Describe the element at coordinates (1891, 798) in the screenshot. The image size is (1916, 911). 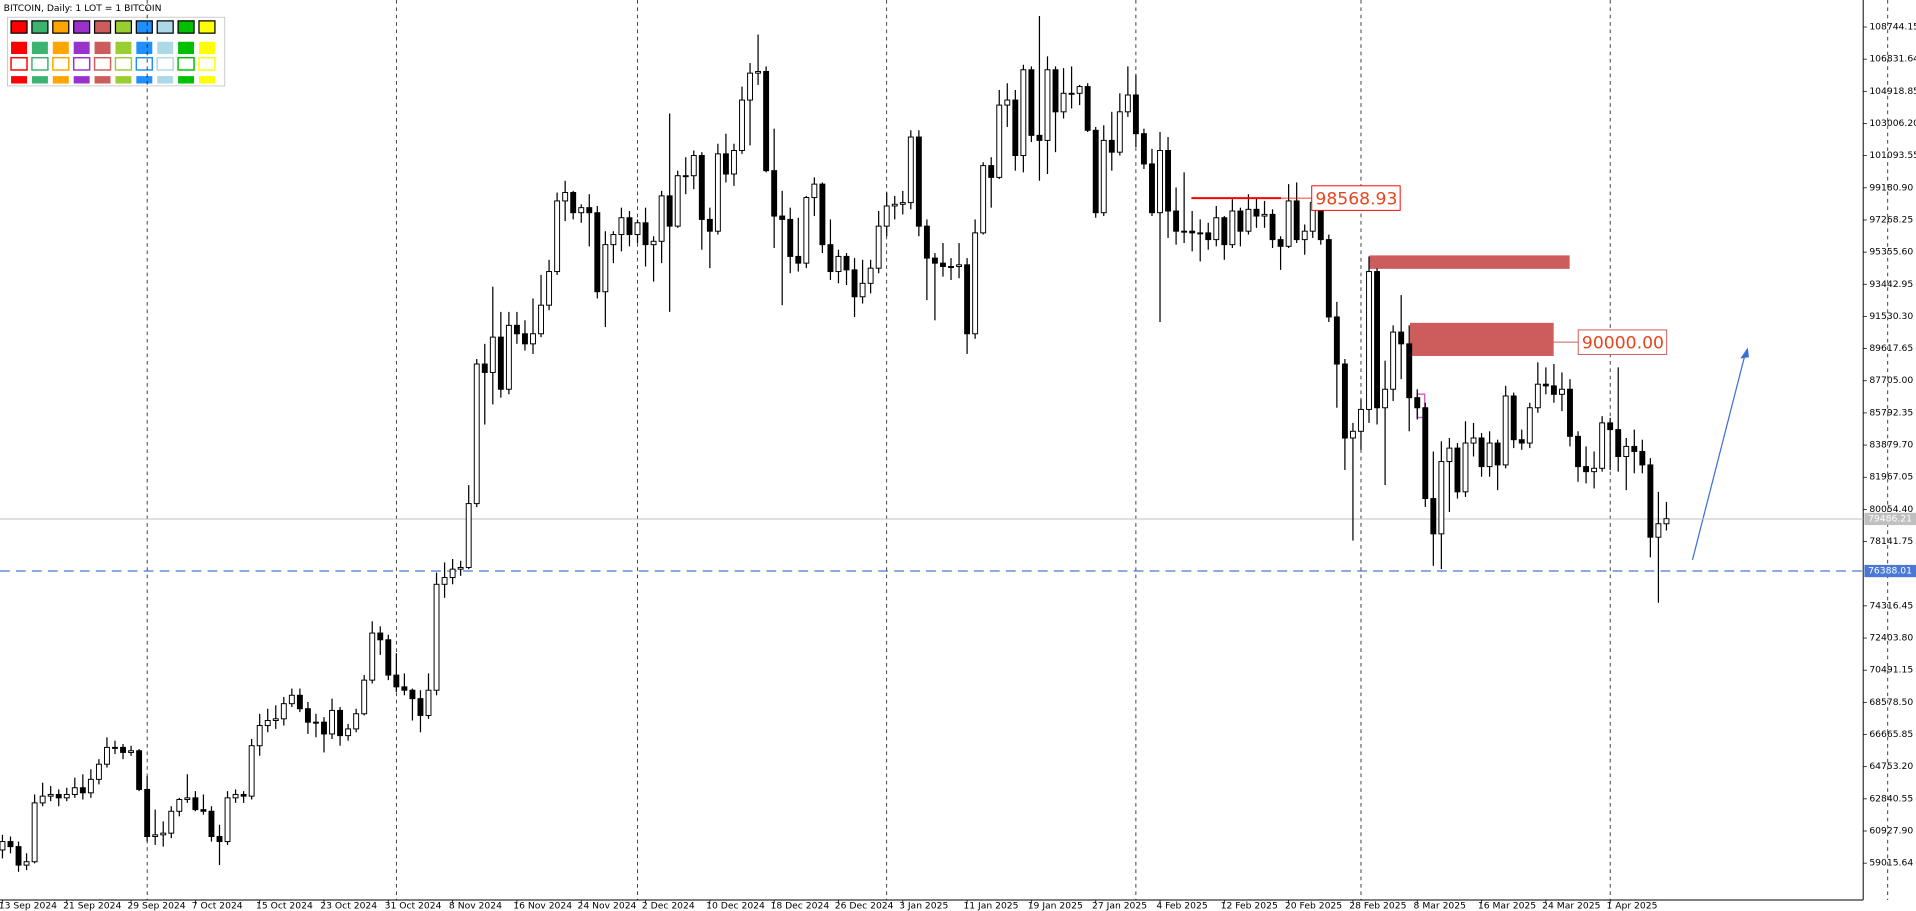
I see `y-tick-label: 62840.55` at that location.